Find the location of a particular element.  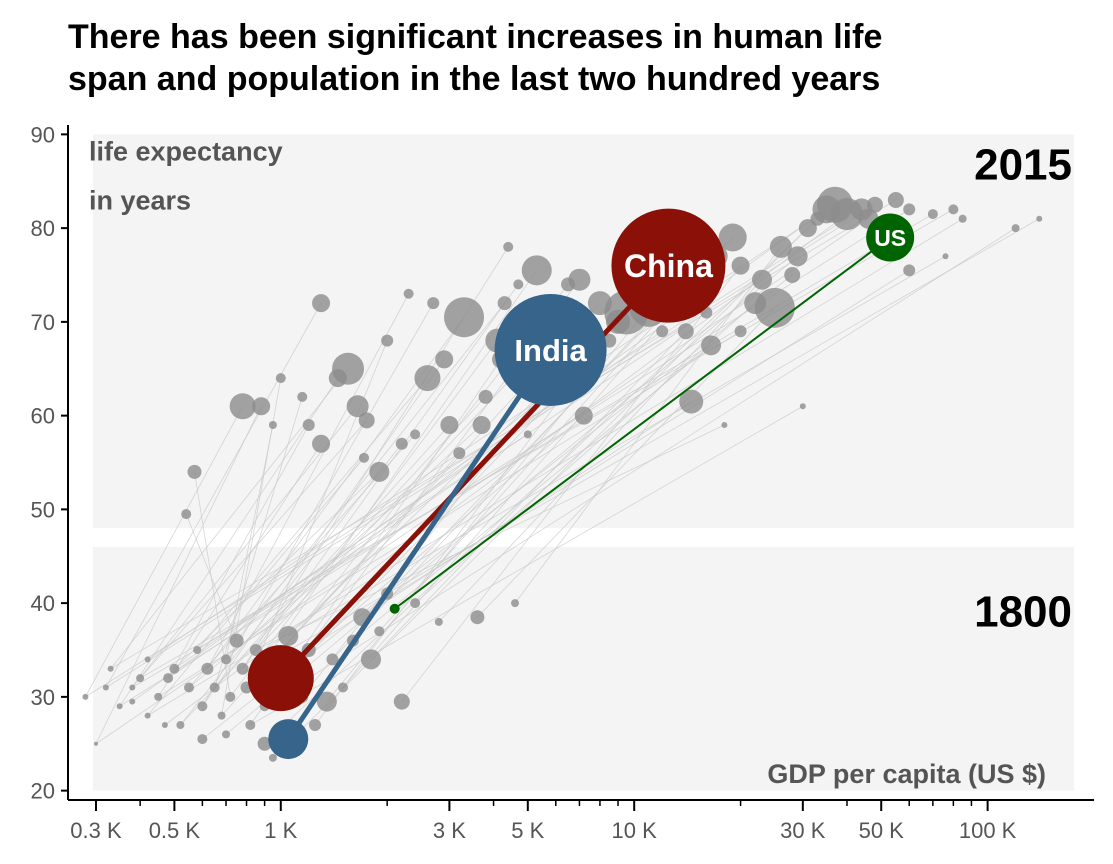

india-trajectory-line is located at coordinates (419, 544).